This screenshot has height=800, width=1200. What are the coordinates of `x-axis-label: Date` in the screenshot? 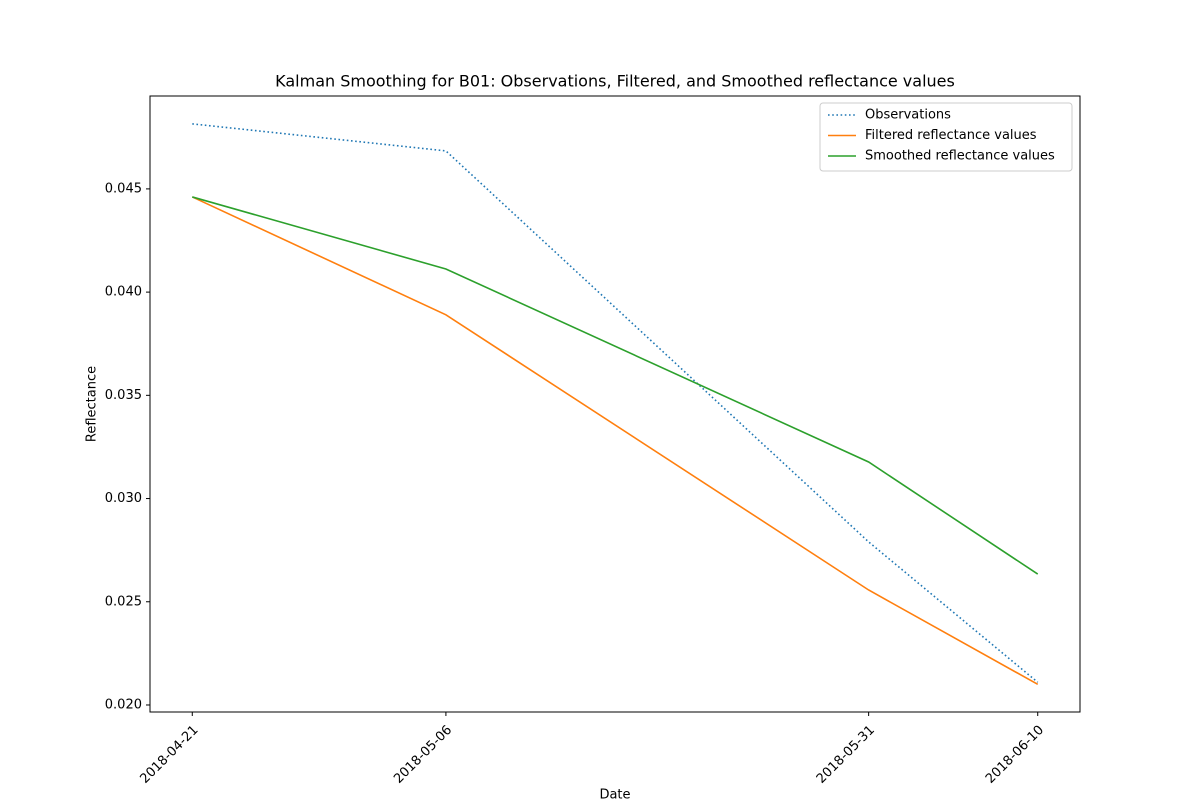 It's located at (614, 794).